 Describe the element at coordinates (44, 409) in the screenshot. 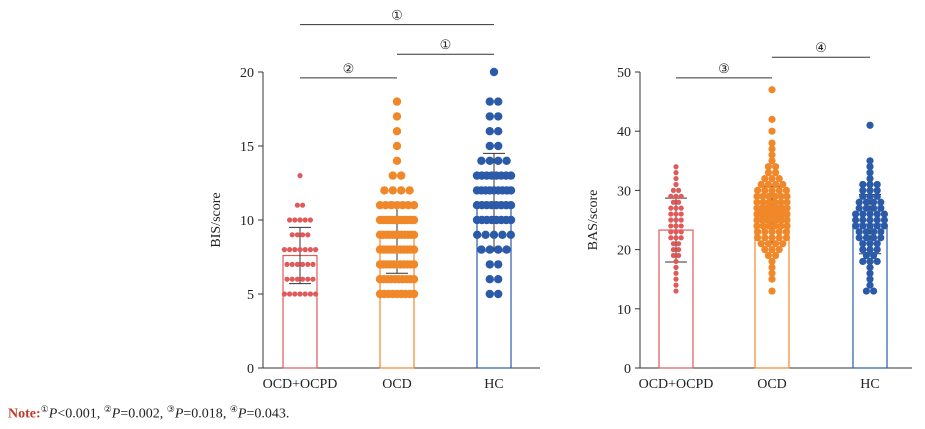

I see `note-mark-1: ①` at that location.